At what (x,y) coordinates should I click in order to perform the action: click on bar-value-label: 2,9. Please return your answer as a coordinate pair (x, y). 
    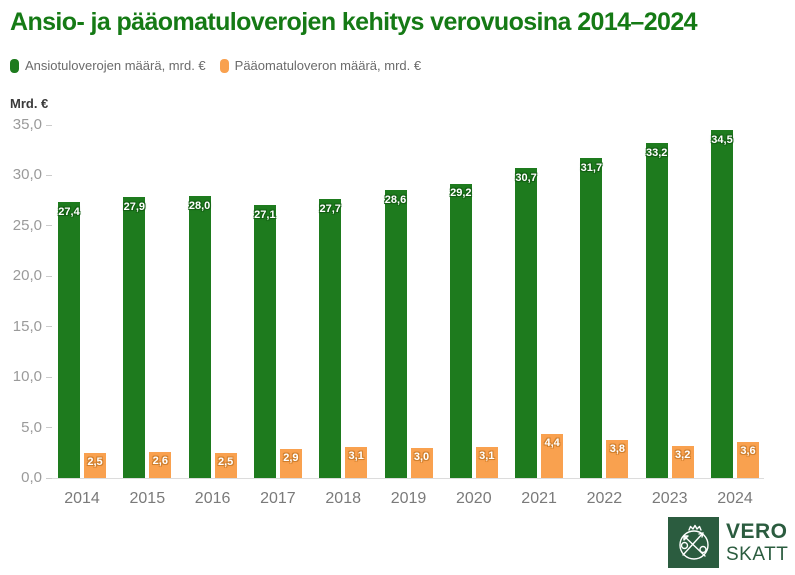
    Looking at the image, I should click on (291, 457).